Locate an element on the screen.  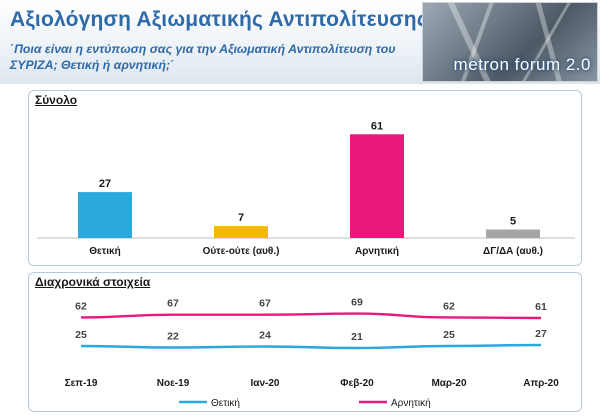
bar-value-label: 5 is located at coordinates (513, 222).